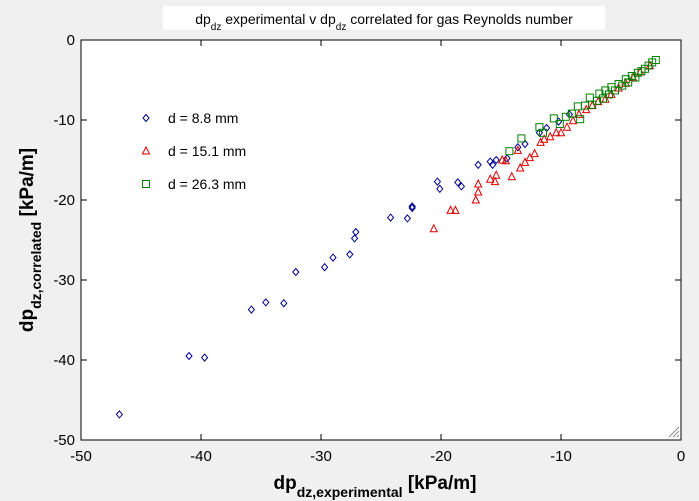 This screenshot has width=699, height=501. Describe the element at coordinates (64, 200) in the screenshot. I see `y-tick-label: -20` at that location.